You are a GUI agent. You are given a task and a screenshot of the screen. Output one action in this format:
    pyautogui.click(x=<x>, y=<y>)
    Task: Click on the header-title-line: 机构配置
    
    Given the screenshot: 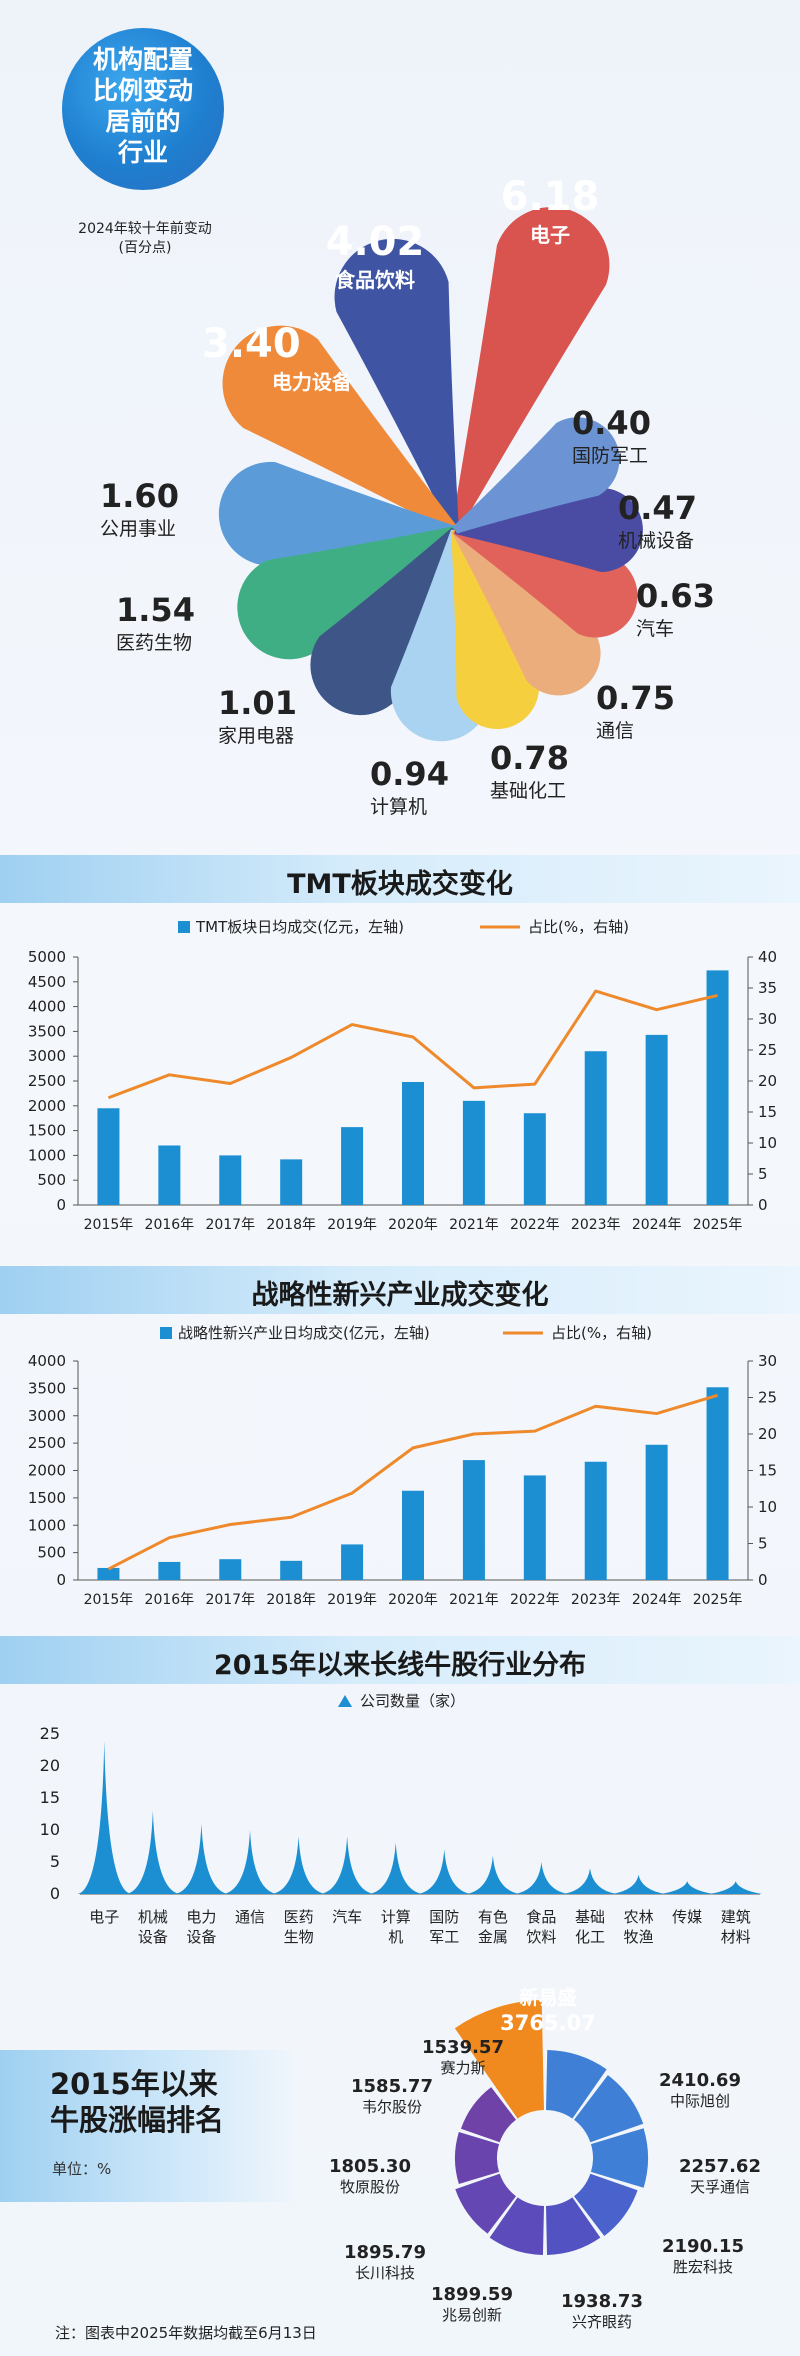 What is the action you would take?
    pyautogui.click(x=142, y=59)
    